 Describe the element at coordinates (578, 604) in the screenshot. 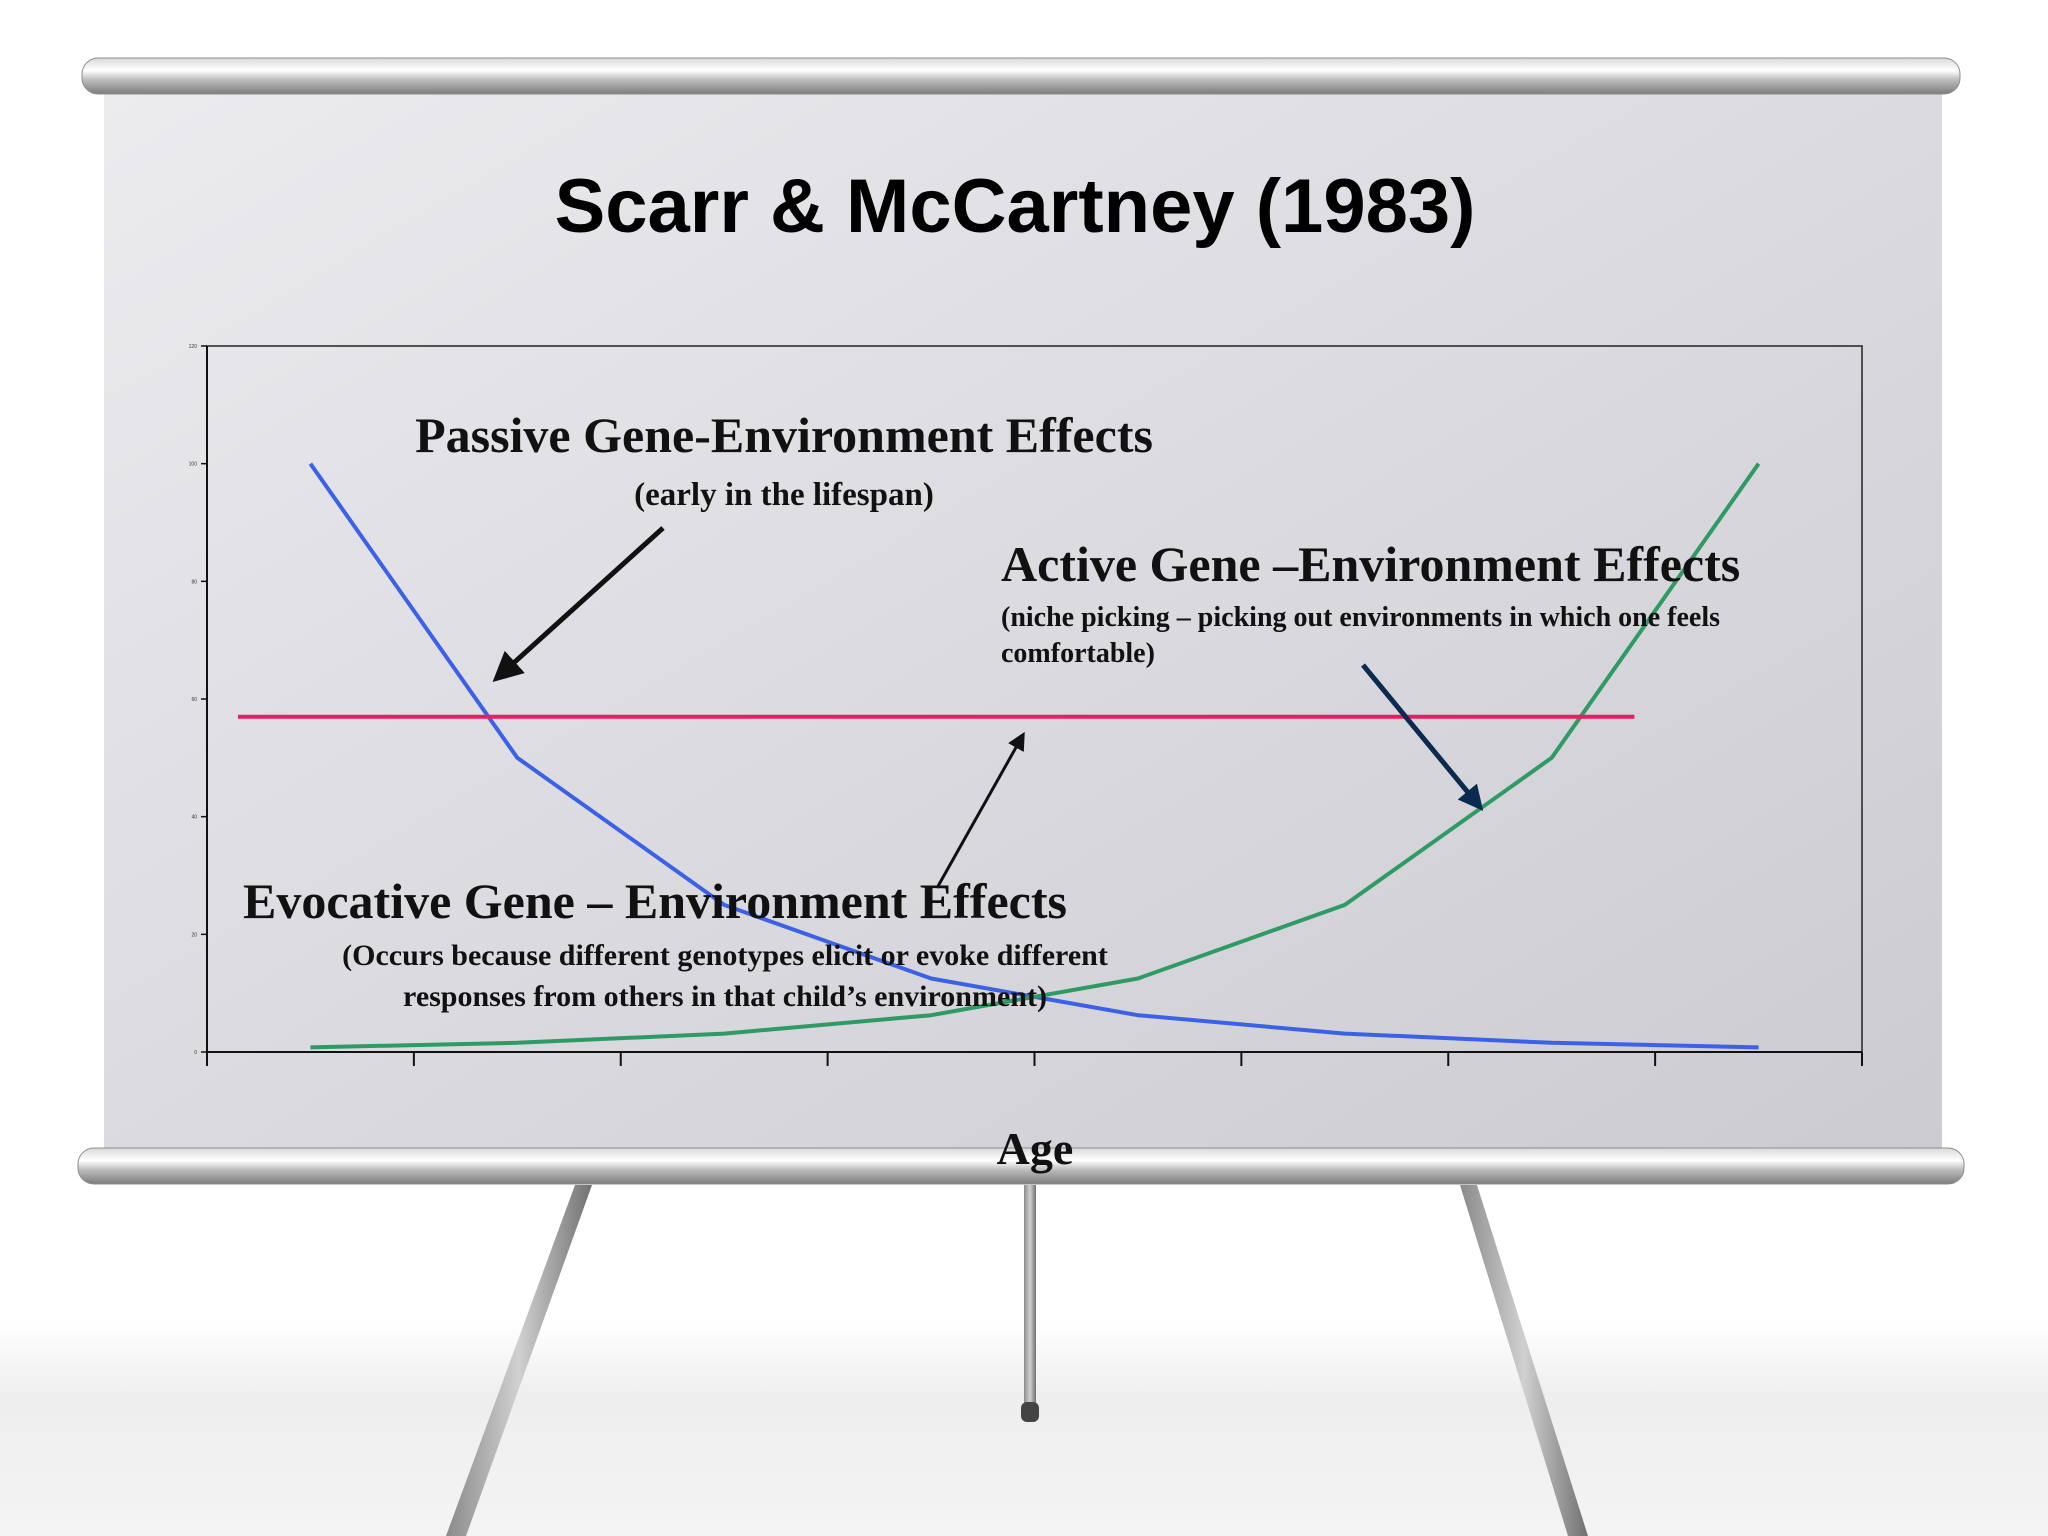

I see `passive-annotation-arrow` at that location.